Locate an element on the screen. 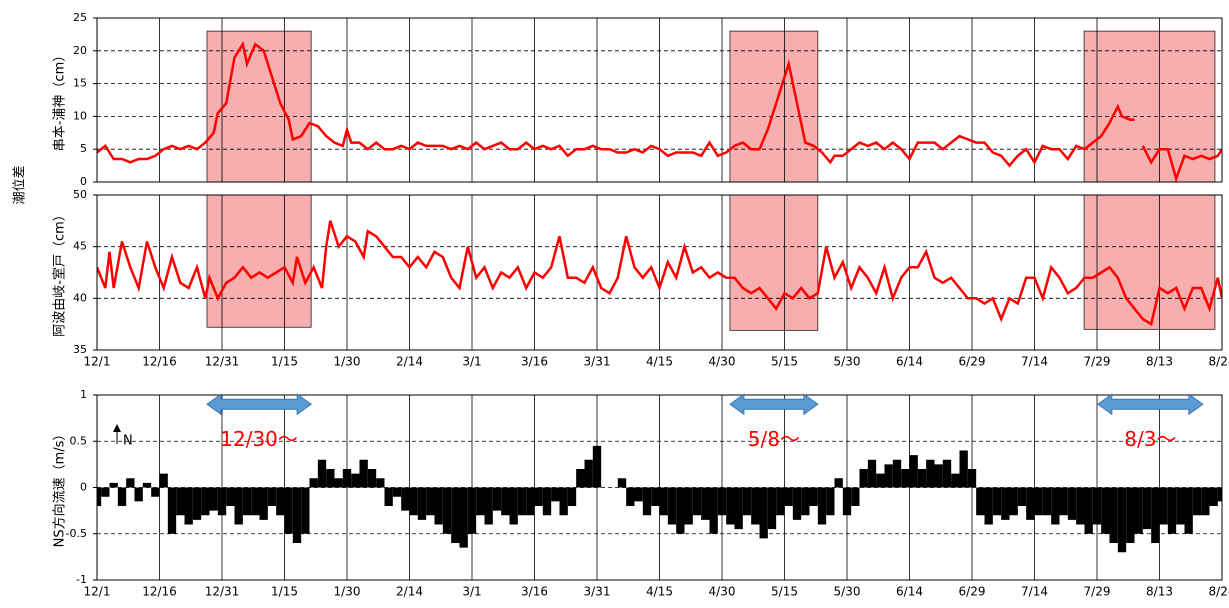 The image size is (1229, 608). x-tick-label: 7/14 is located at coordinates (1034, 362).